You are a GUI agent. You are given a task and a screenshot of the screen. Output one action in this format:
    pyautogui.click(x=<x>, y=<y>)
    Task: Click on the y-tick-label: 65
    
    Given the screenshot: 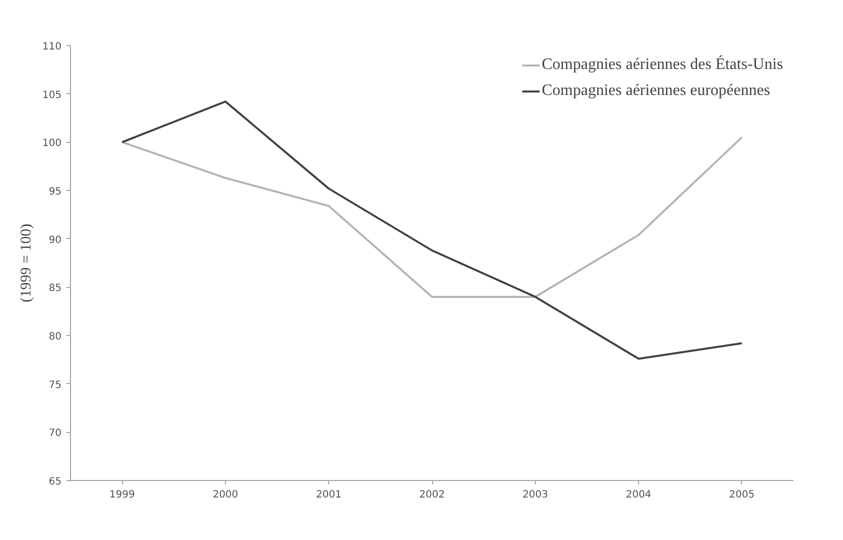 What is the action you would take?
    pyautogui.click(x=55, y=482)
    